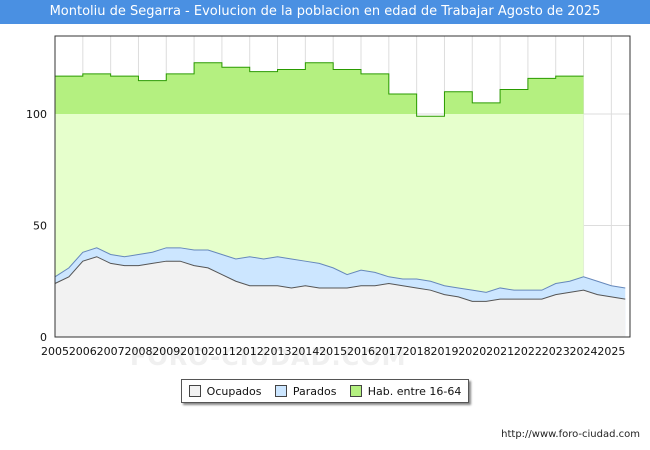 This screenshot has width=650, height=450. Describe the element at coordinates (55, 351) in the screenshot. I see `x-tick-label: 2005` at that location.